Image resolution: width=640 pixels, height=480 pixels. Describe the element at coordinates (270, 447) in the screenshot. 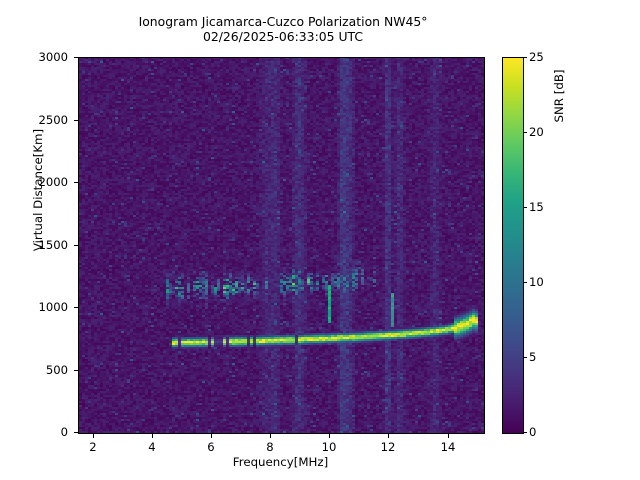

I see `x-tick-label: 8` at that location.